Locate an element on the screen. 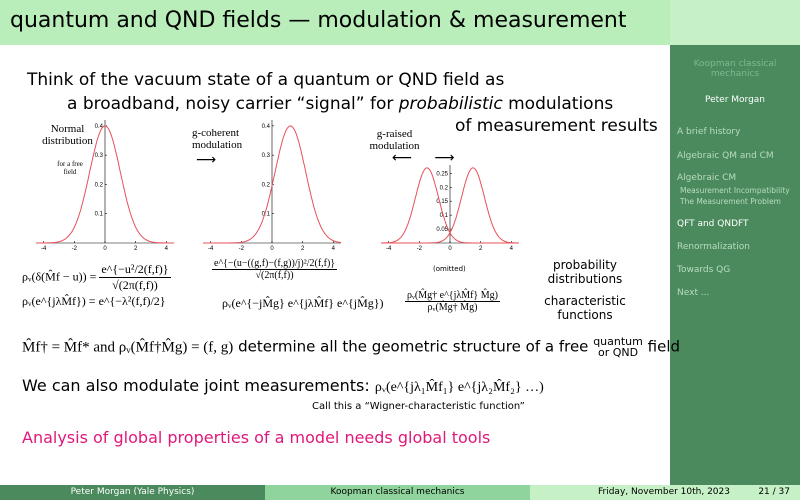  text: field is located at coordinates (664, 346).